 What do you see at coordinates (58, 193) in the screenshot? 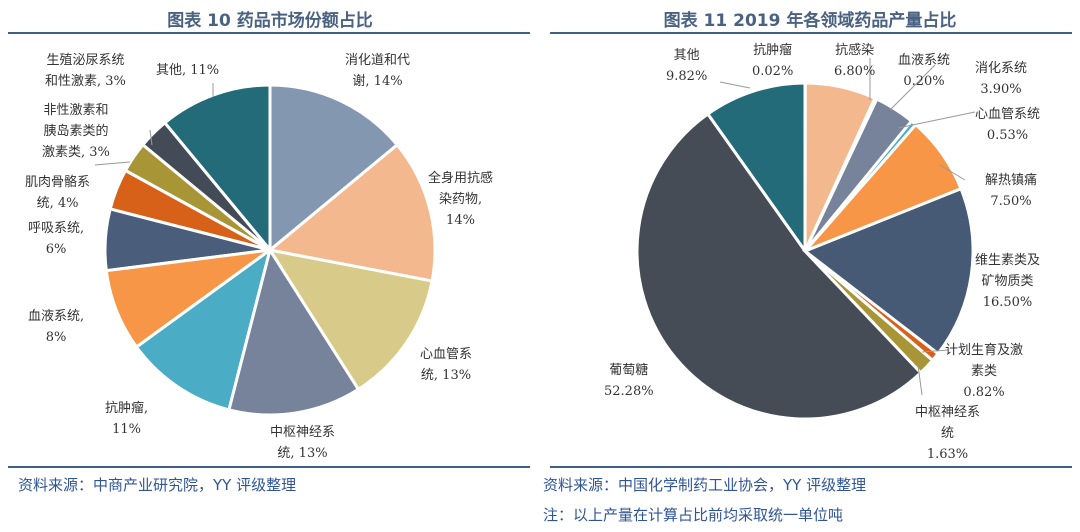
I see `slice-label: 肌肉骨骼系 统, 4%` at bounding box center [58, 193].